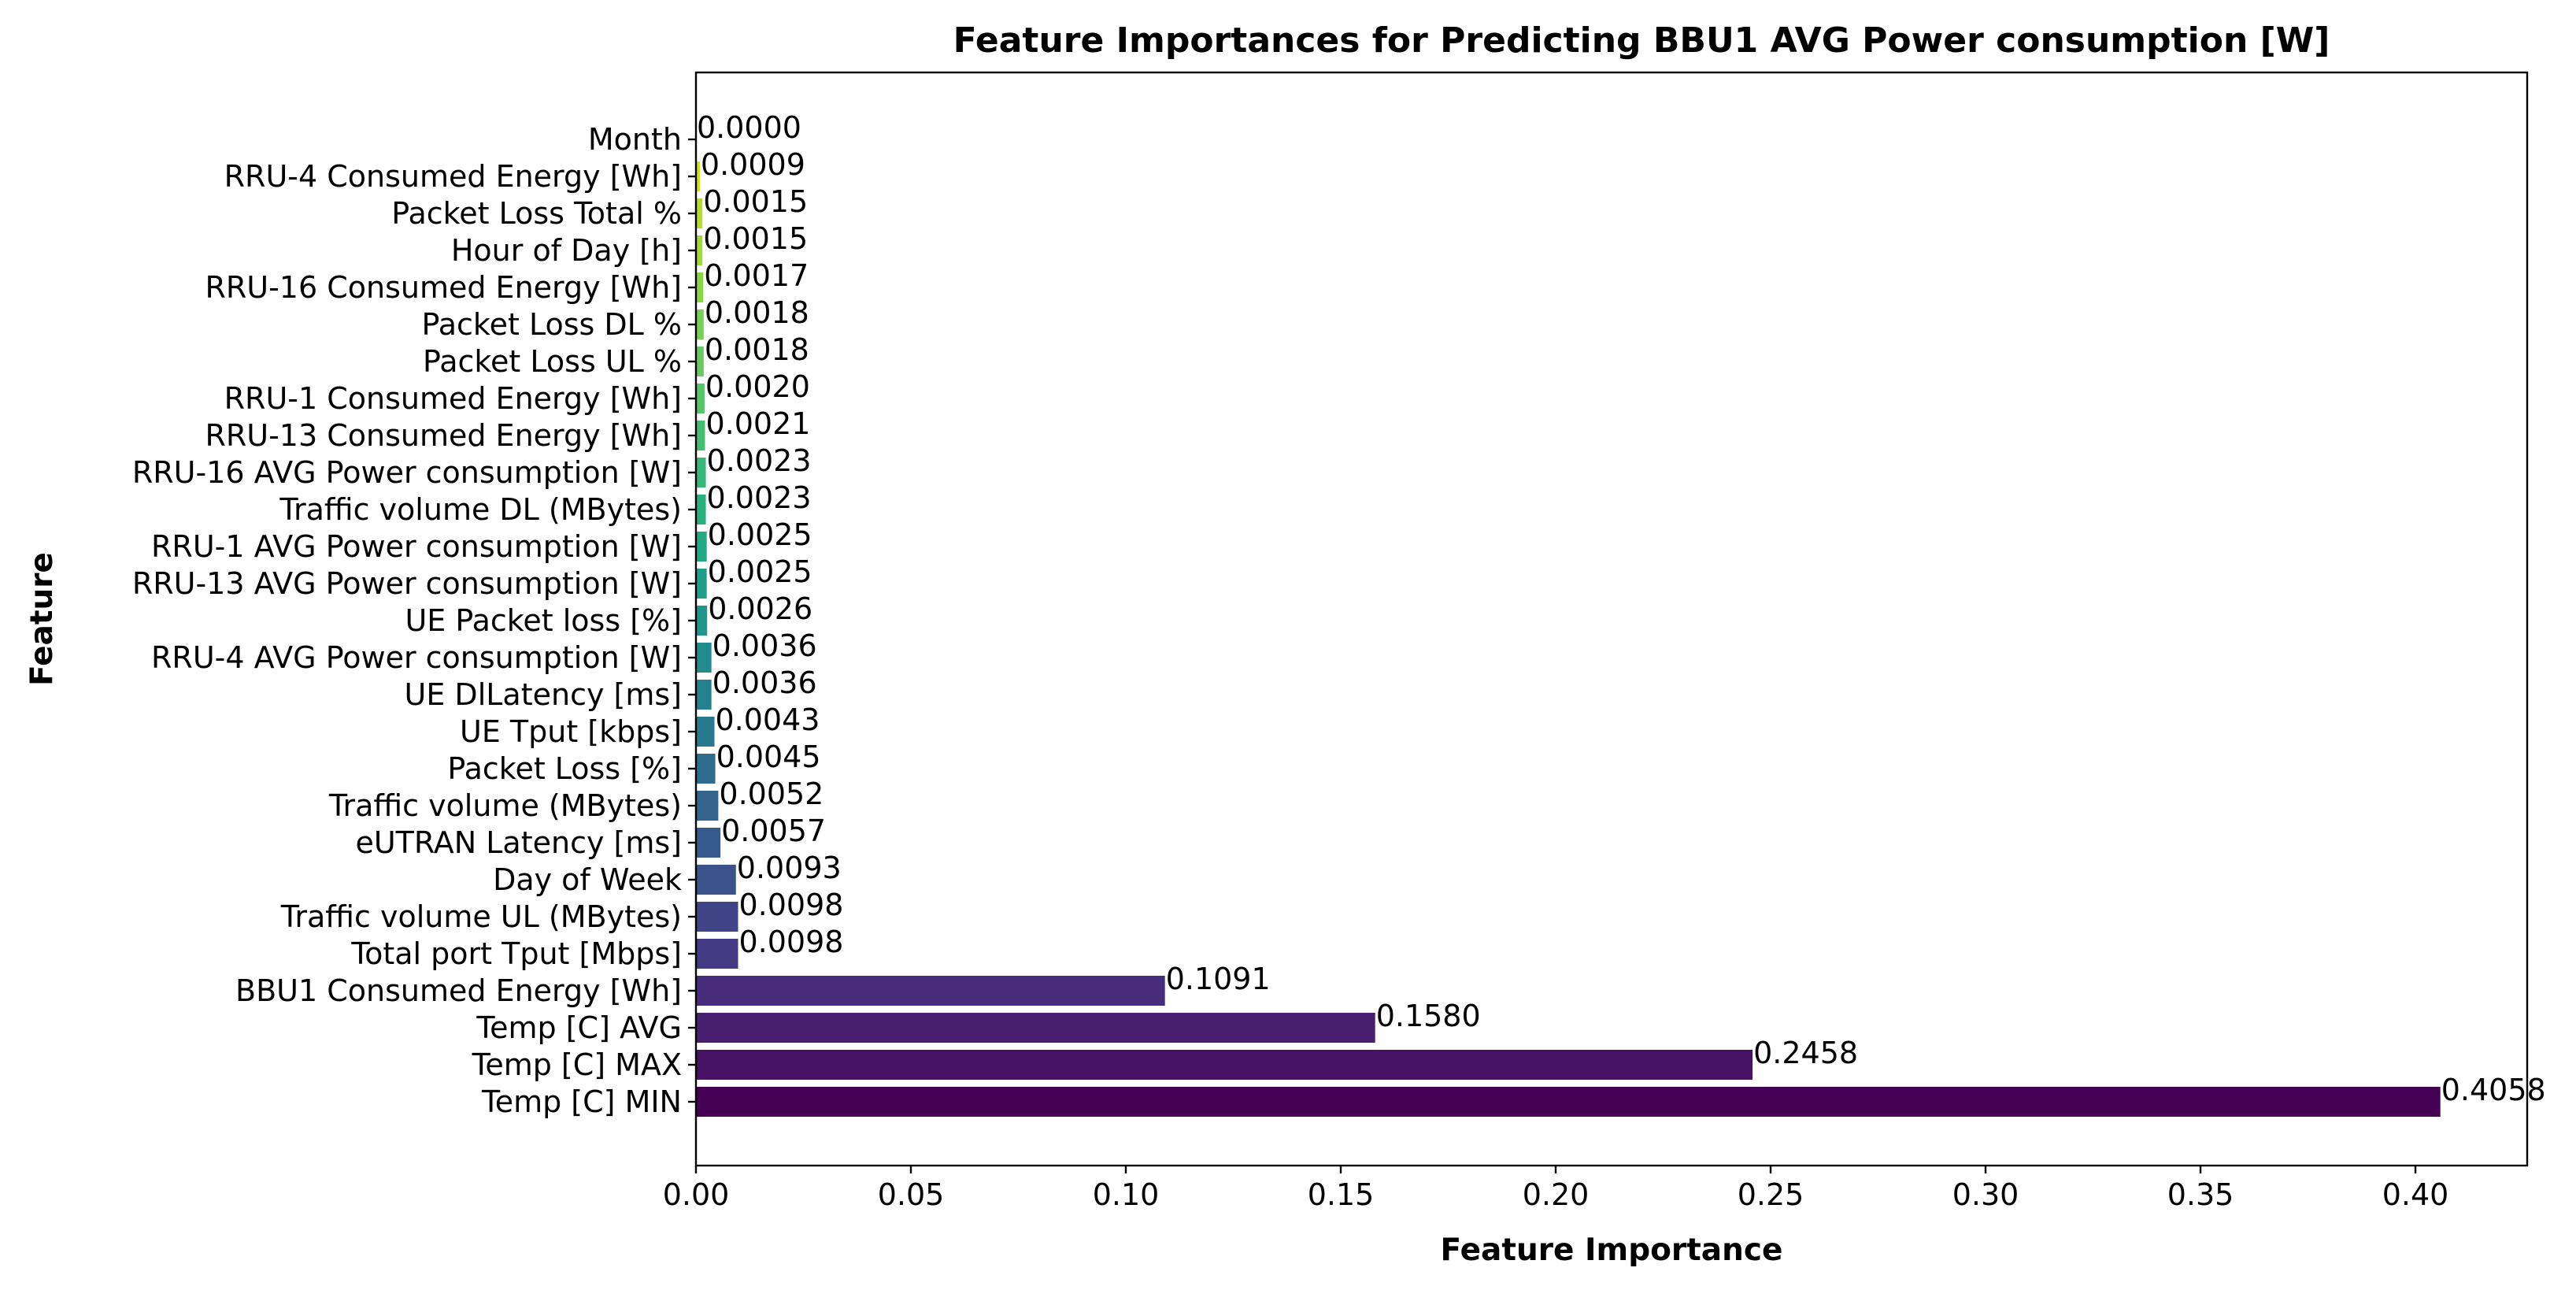 Image resolution: width=2576 pixels, height=1290 pixels. What do you see at coordinates (416, 657) in the screenshot?
I see `y-tick-label: RRU-4 AVG Power consumption [W]` at bounding box center [416, 657].